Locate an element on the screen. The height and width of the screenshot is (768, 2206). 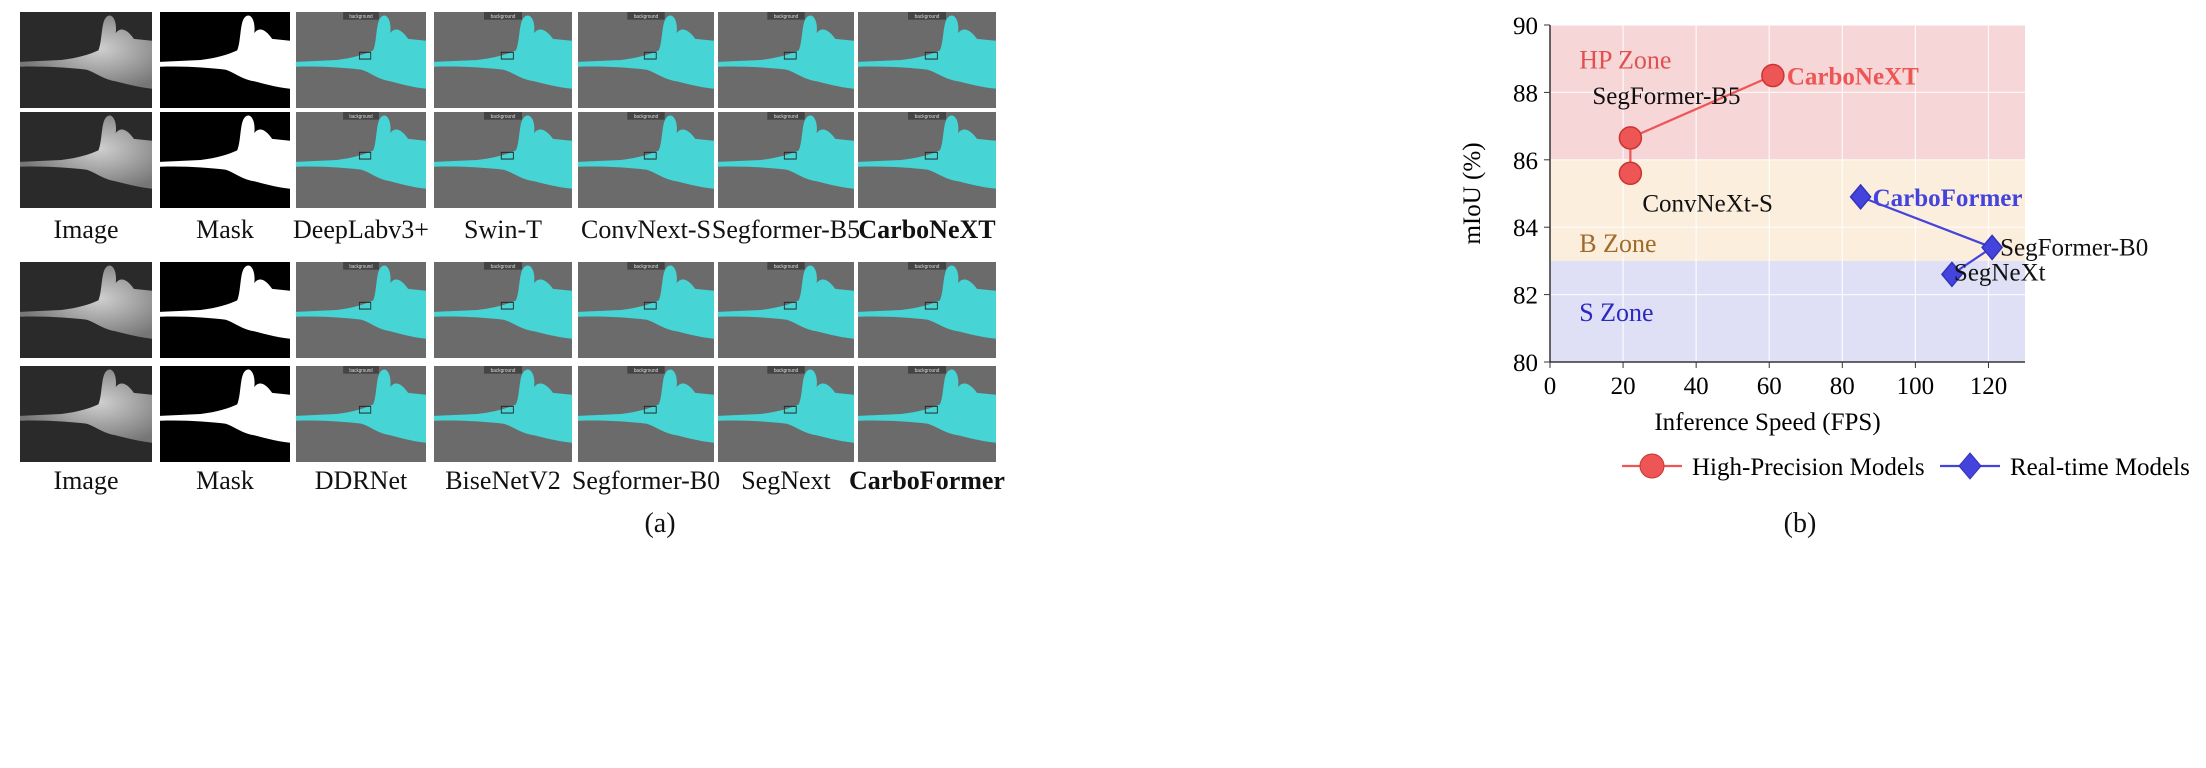
method-label: Segformer-B0 is located at coordinates (646, 480).